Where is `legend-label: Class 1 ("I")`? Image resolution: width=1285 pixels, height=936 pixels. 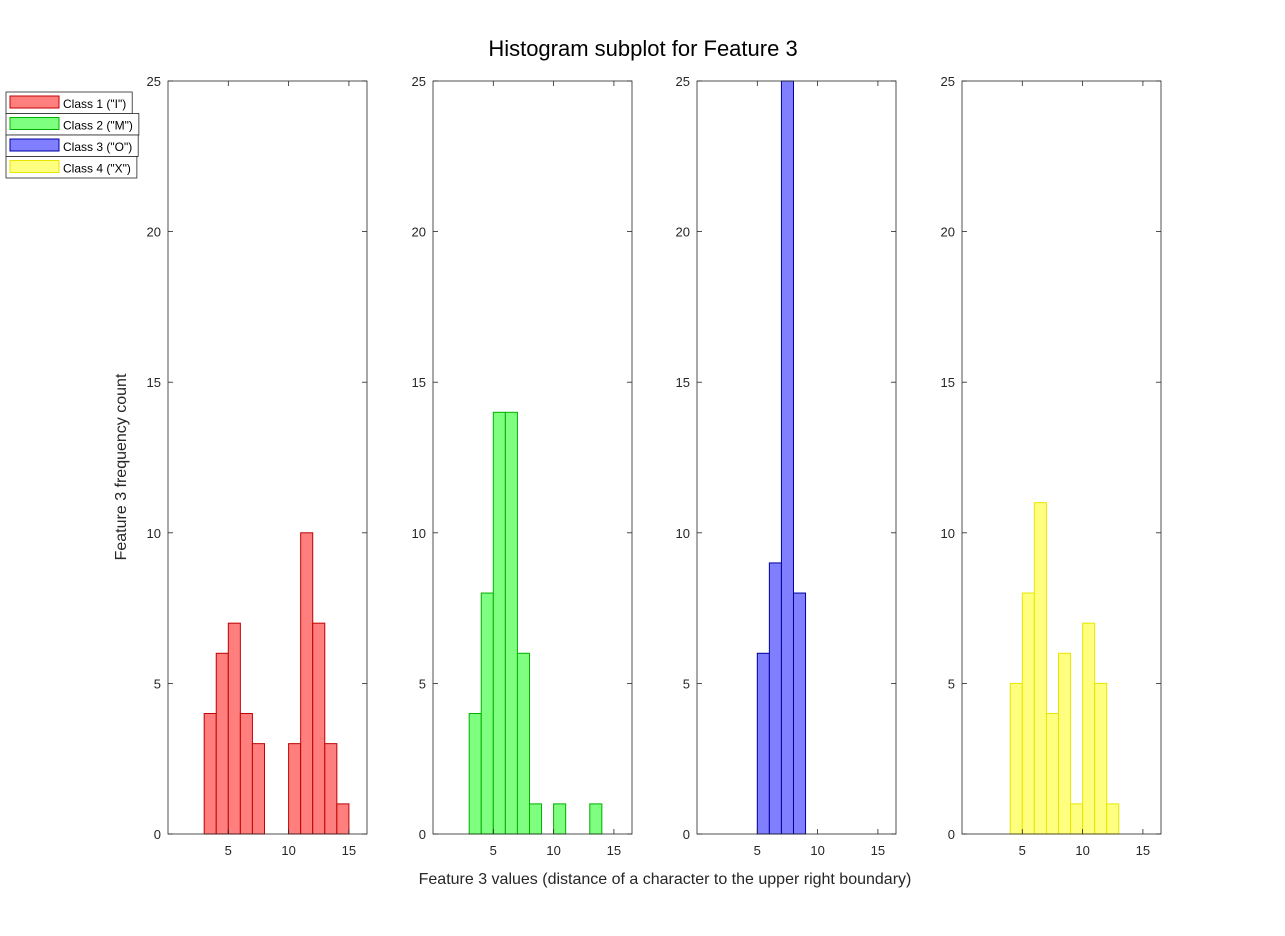 legend-label: Class 1 ("I") is located at coordinates (94, 104).